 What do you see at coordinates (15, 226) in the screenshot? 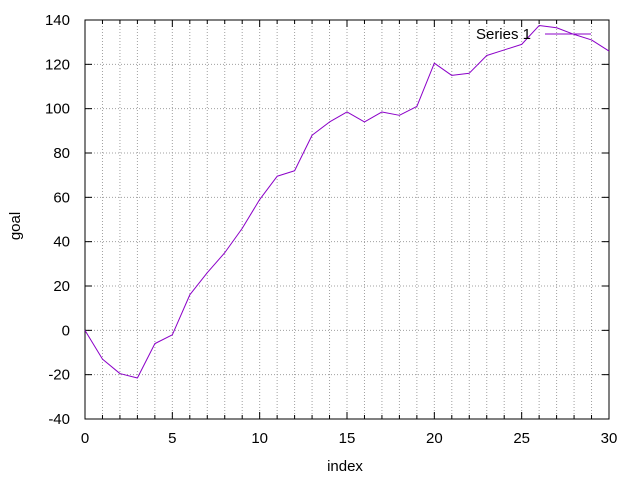
I see `y-axis-label: goal` at bounding box center [15, 226].